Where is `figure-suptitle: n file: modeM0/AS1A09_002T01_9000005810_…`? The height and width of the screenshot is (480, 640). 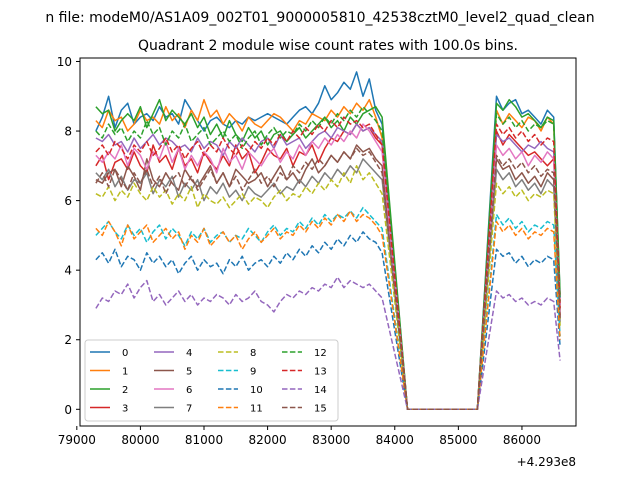 figure-suptitle: n file: modeM0/AS1A09_002T01_9000005810_… is located at coordinates (319, 18).